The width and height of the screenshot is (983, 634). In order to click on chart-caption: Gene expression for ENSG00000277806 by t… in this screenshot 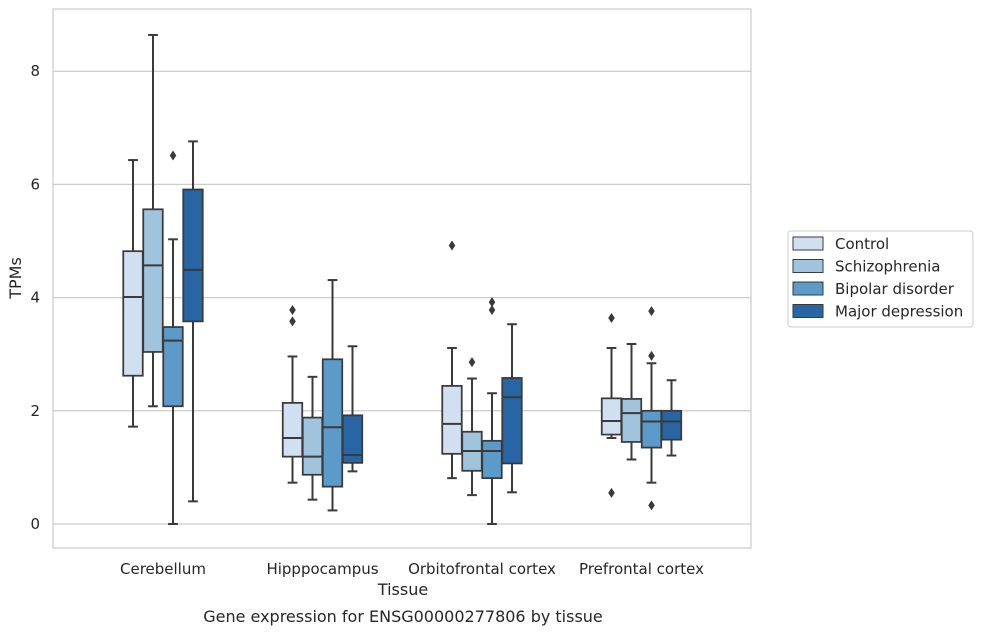, I will do `click(403, 616)`.